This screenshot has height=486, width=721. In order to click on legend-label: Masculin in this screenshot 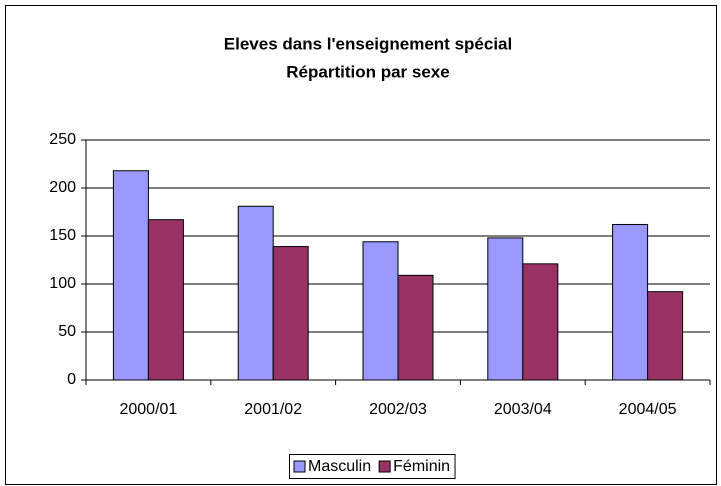, I will do `click(339, 466)`.